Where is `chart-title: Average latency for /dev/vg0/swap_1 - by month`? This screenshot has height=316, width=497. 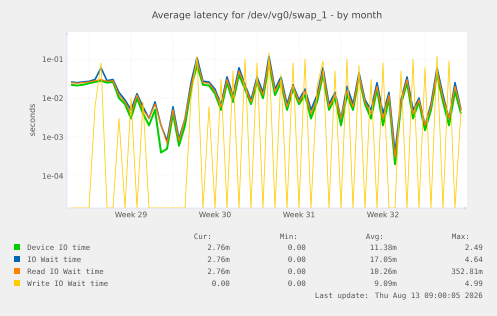 chart-title: Average latency for /dev/vg0/swap_1 - by month is located at coordinates (267, 15).